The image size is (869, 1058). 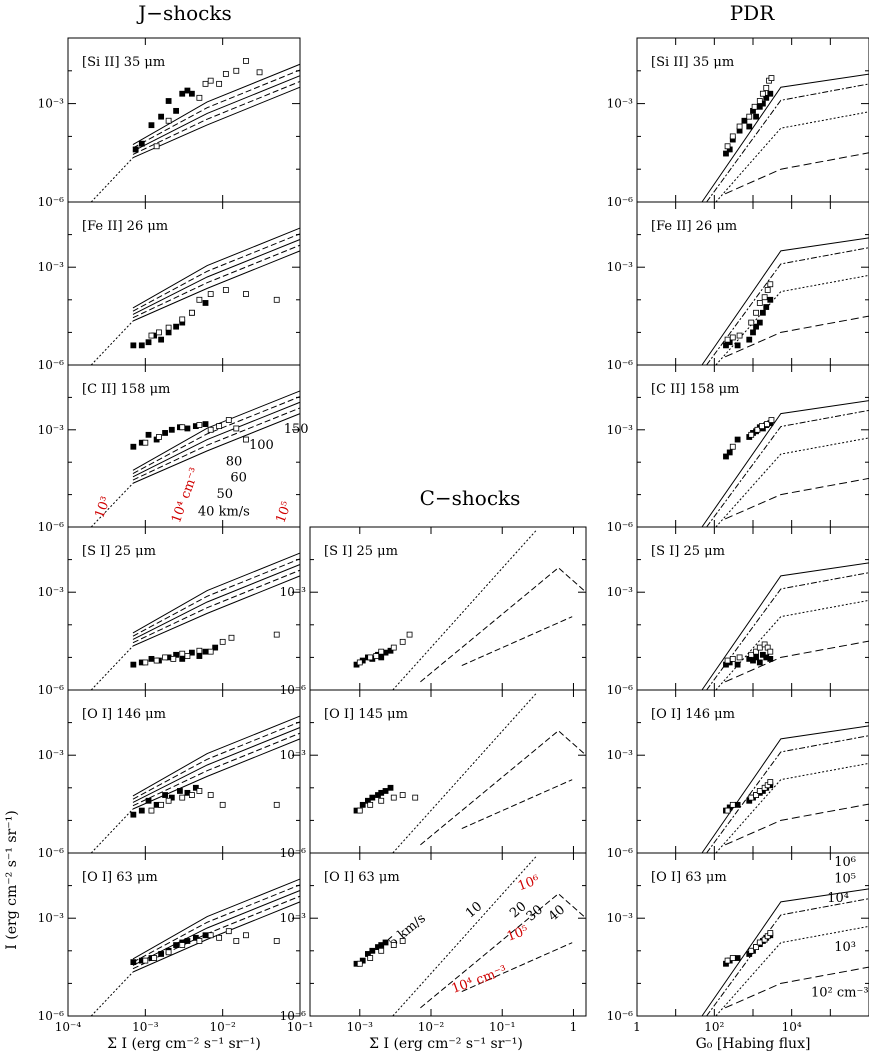 What do you see at coordinates (222, 1027) in the screenshot?
I see `x-tick-label: 10⁻²` at bounding box center [222, 1027].